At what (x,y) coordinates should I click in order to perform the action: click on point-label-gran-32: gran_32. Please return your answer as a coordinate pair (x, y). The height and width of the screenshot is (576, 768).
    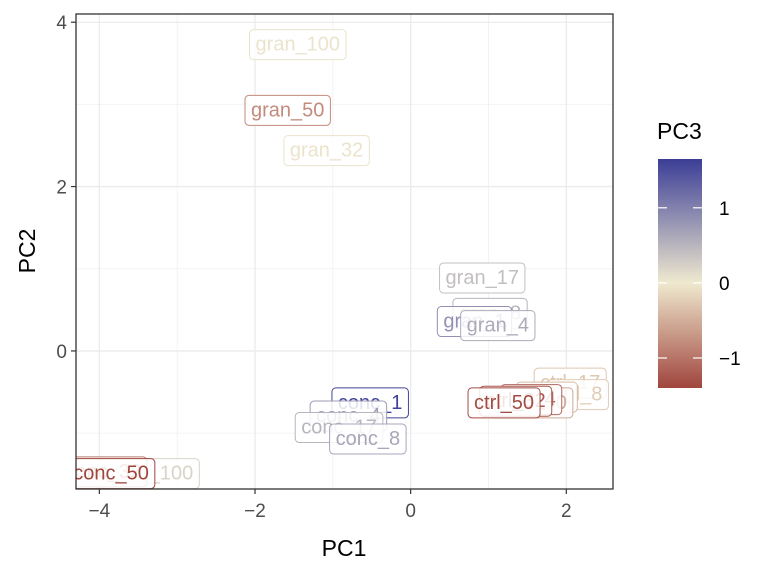
    Looking at the image, I should click on (326, 151).